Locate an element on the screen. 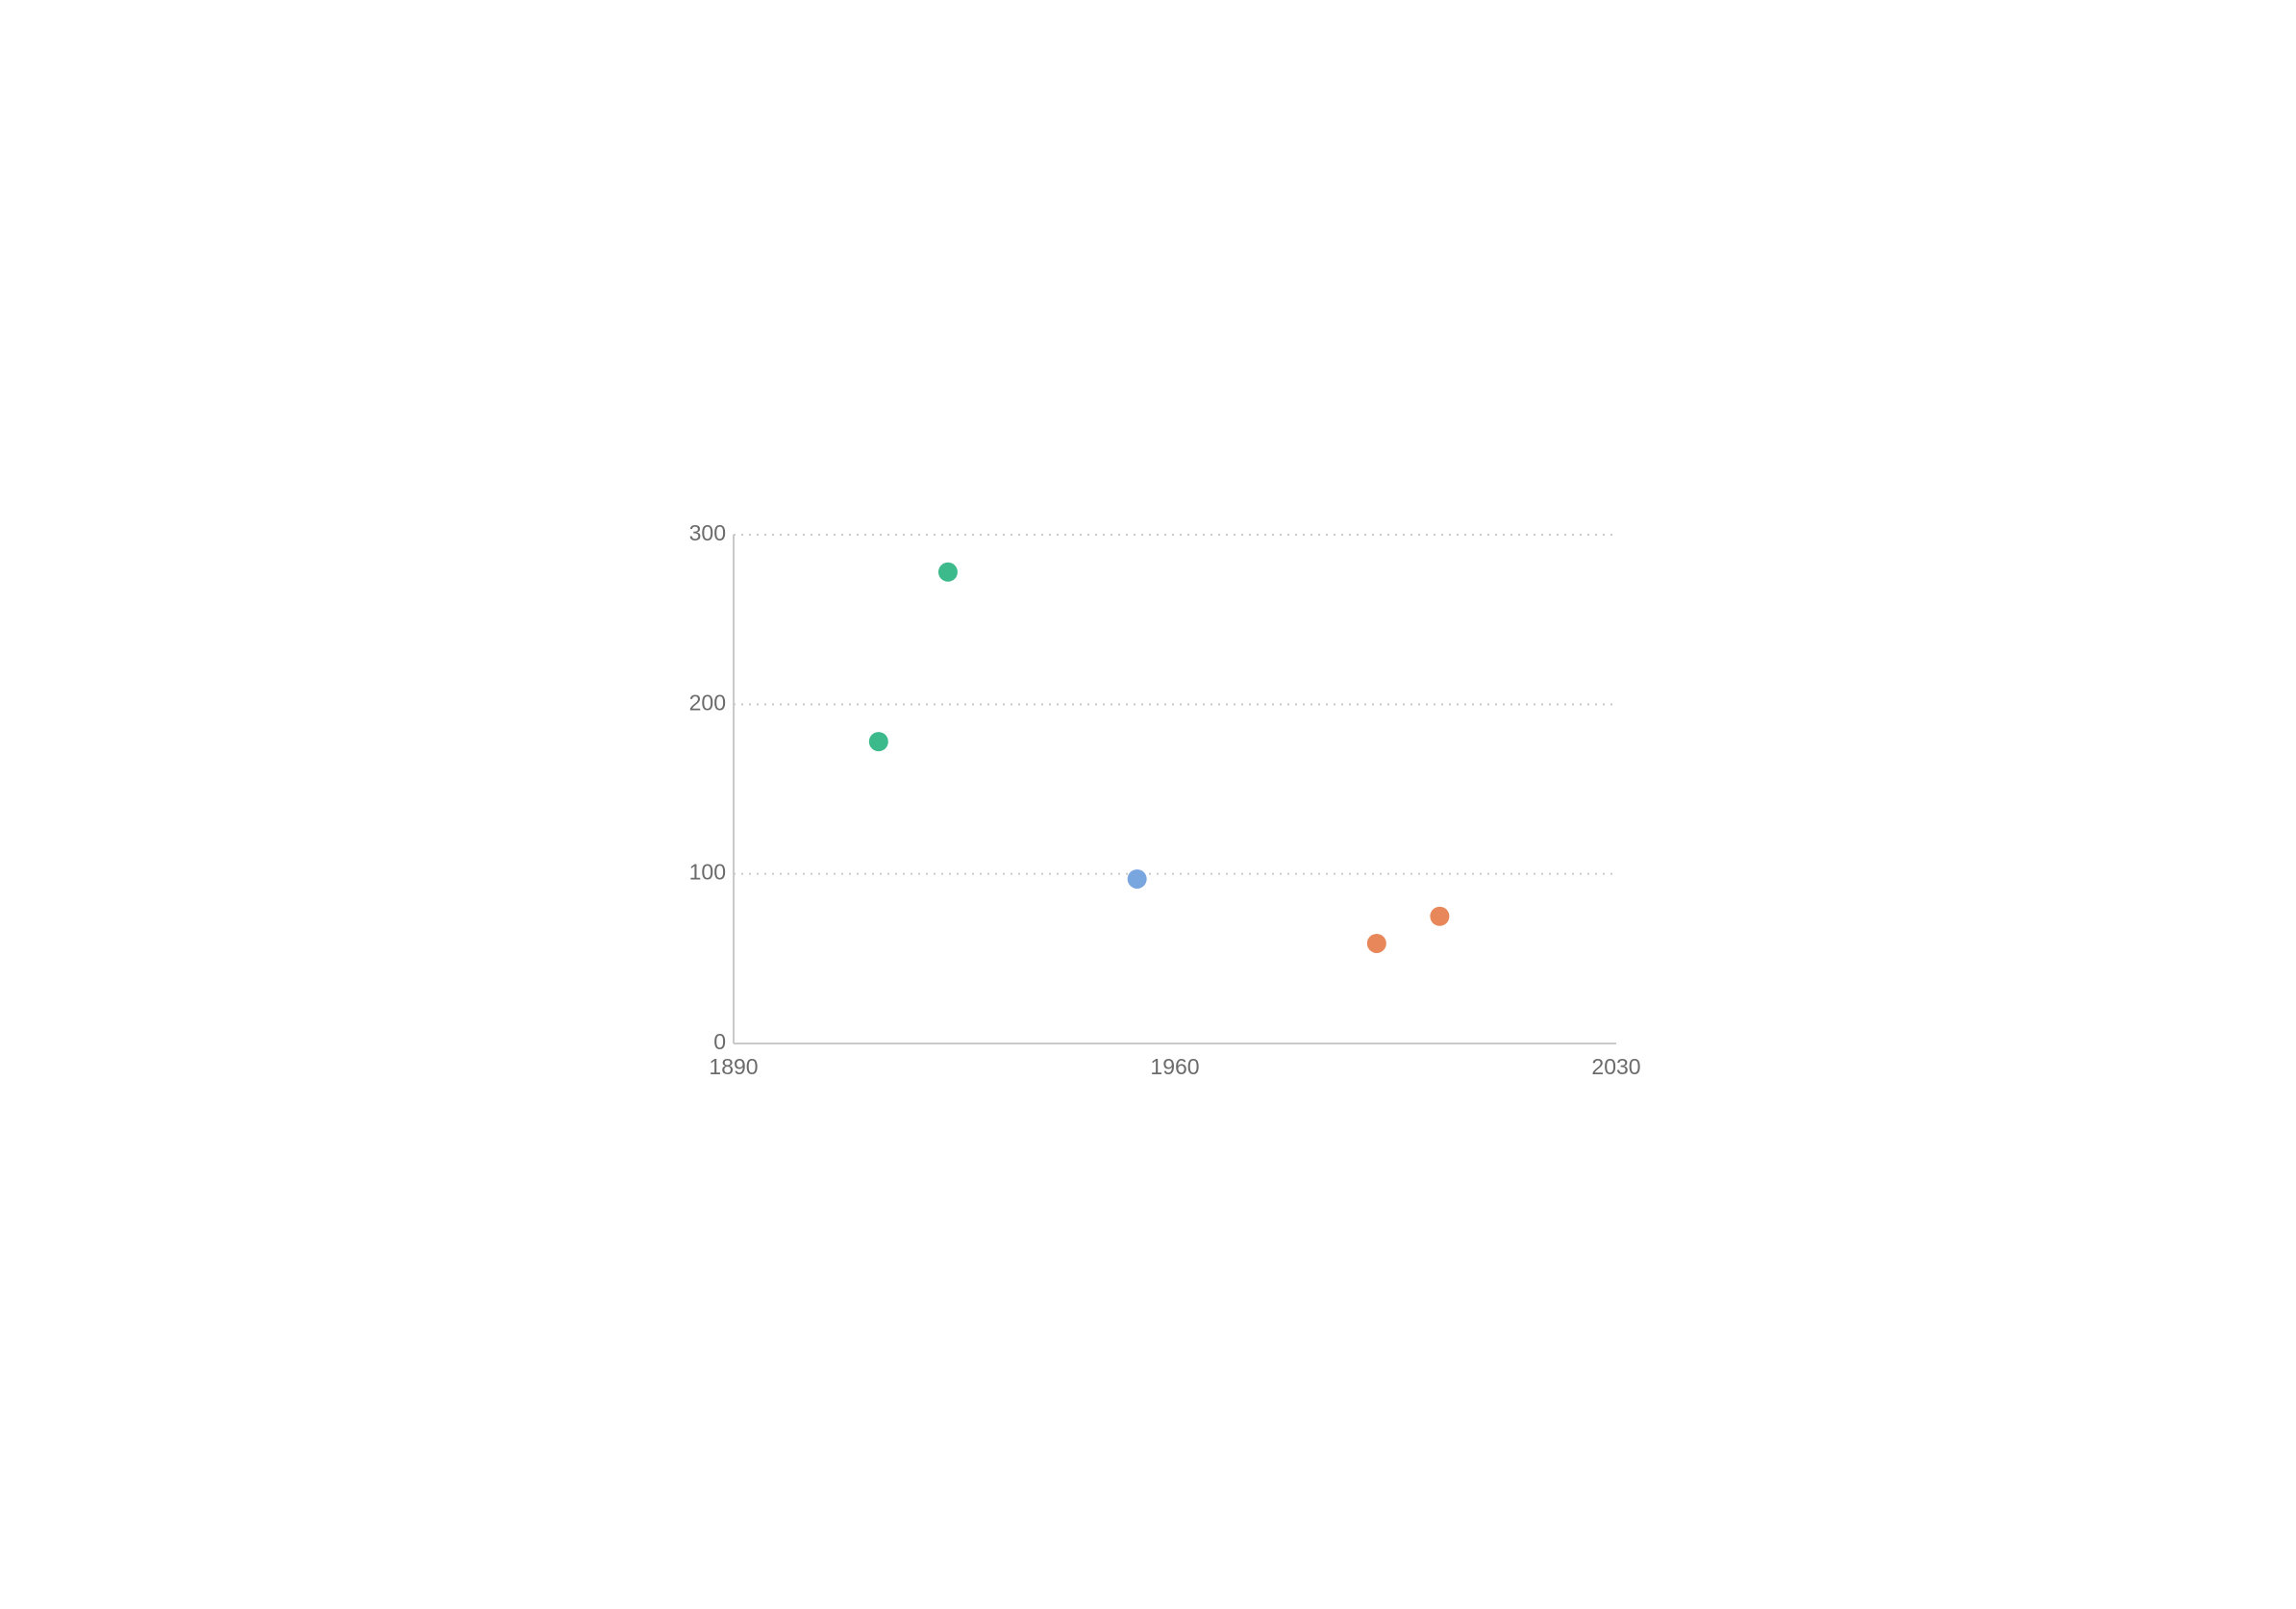  data-point-s0-p0 is located at coordinates (878, 742).